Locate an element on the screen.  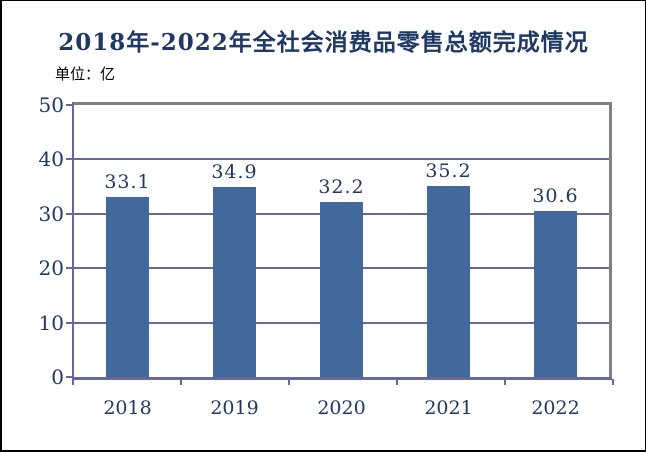
y-axis-tick-label-30: 30 is located at coordinates (51, 213).